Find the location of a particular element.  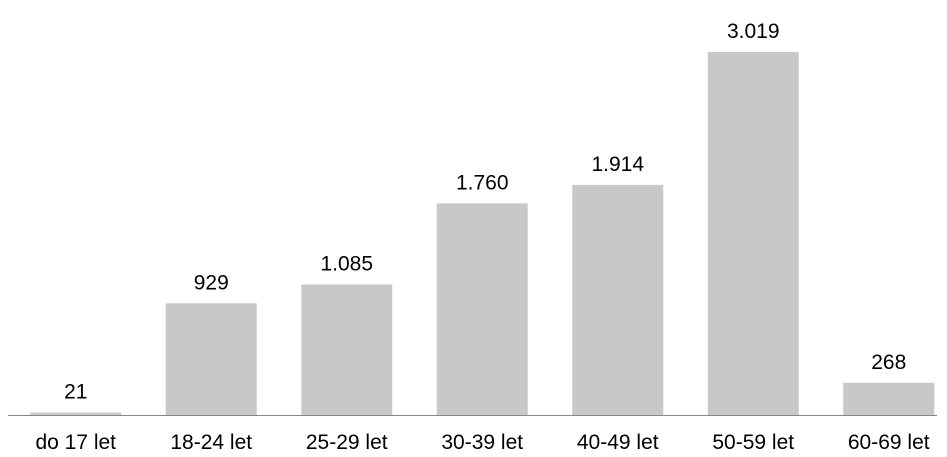

x-tick-label-0: do 17 let is located at coordinates (75, 442).